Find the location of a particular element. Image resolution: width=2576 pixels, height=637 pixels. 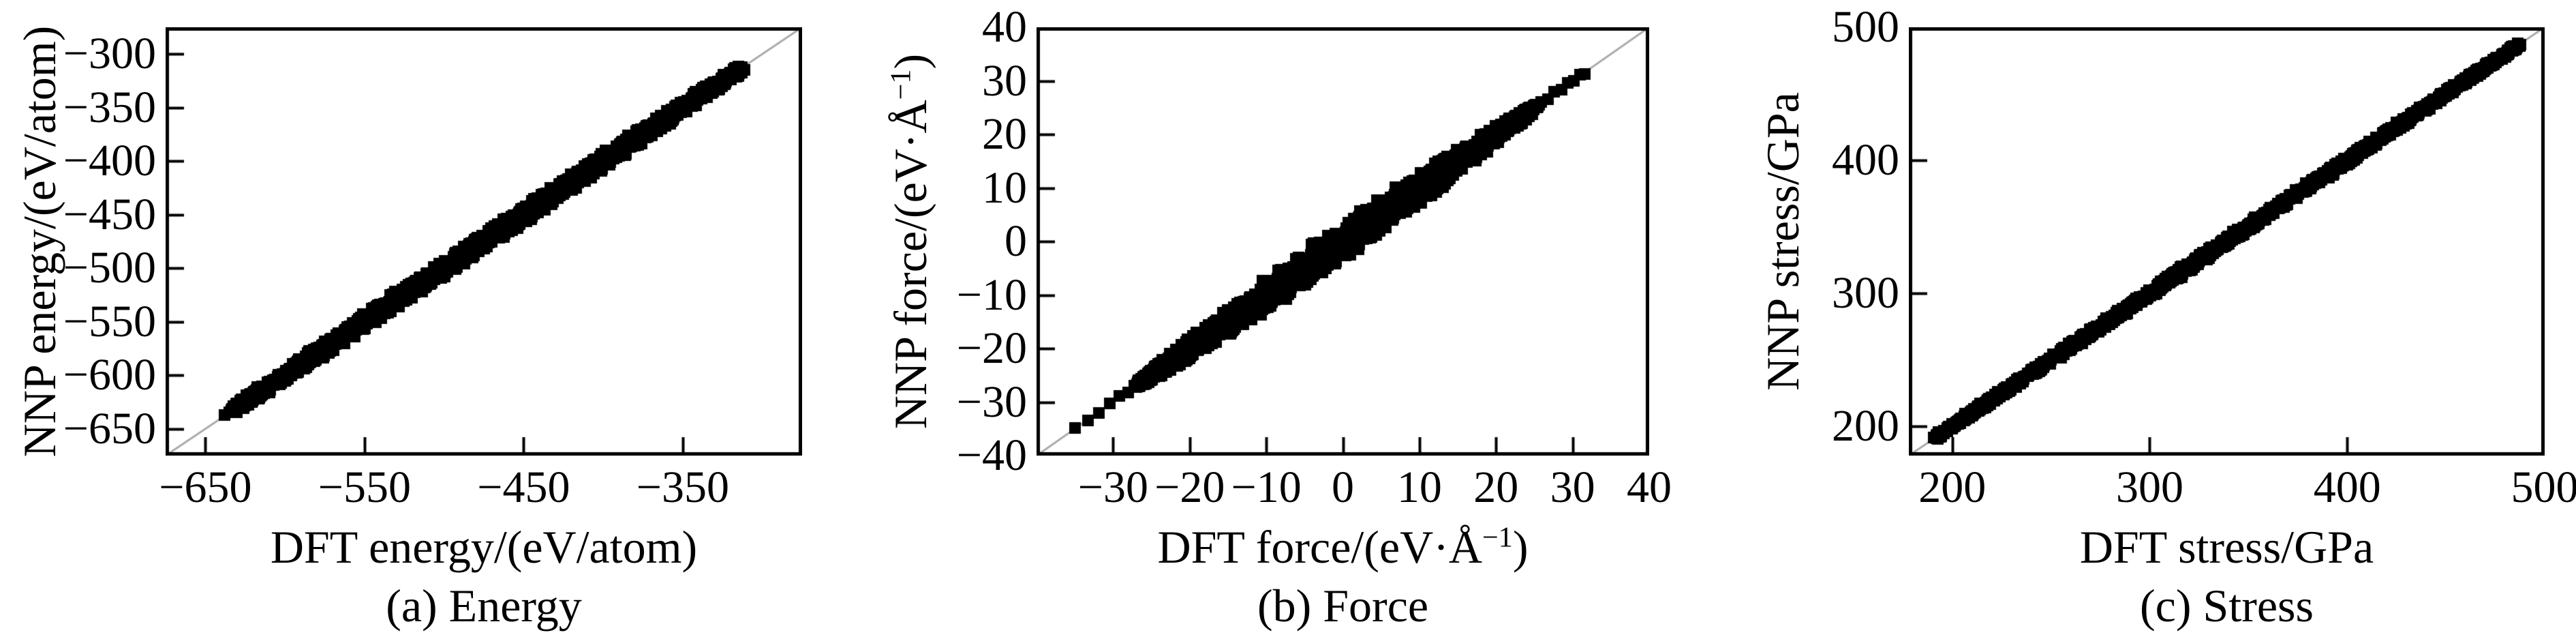

y-tick-label: −40 is located at coordinates (992, 455).